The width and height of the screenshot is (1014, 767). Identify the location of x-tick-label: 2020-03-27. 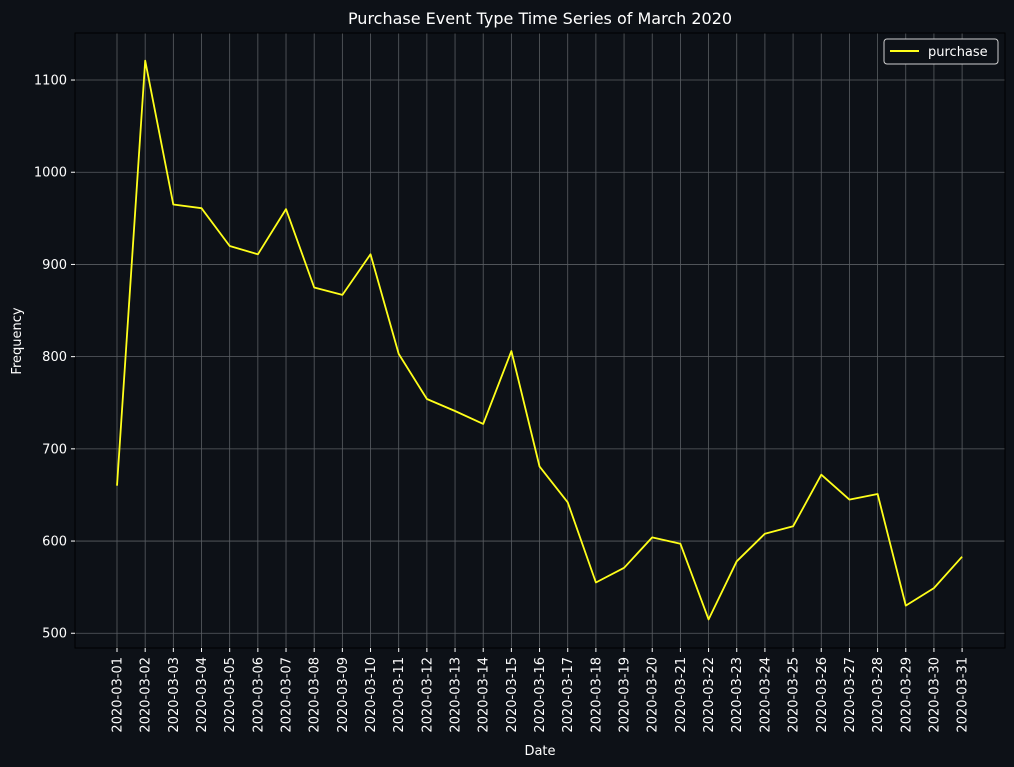
(850, 695).